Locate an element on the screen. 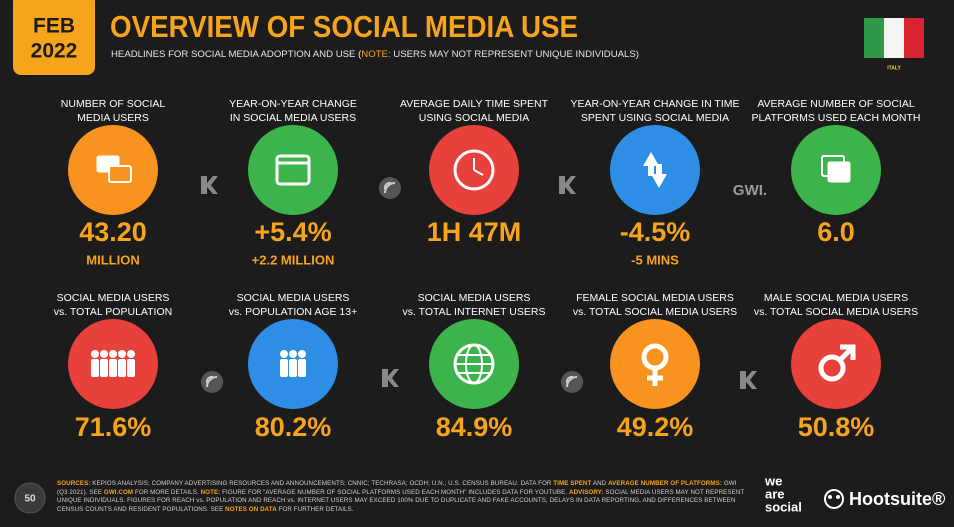 Image resolution: width=954 pixels, height=527 pixels. subtitle-note: NOTE: is located at coordinates (375, 54).